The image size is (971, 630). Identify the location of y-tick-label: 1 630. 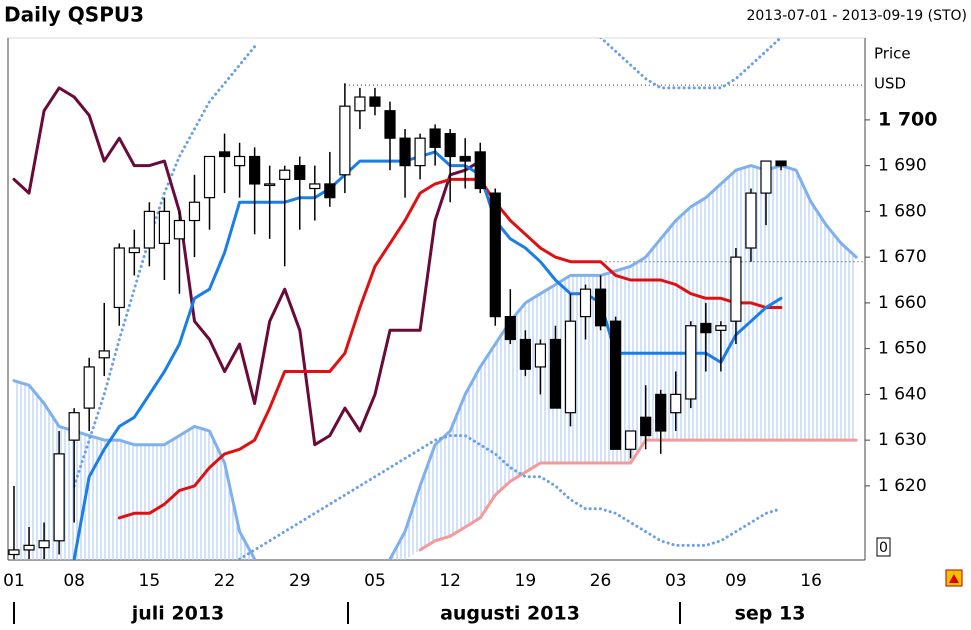
(902, 440).